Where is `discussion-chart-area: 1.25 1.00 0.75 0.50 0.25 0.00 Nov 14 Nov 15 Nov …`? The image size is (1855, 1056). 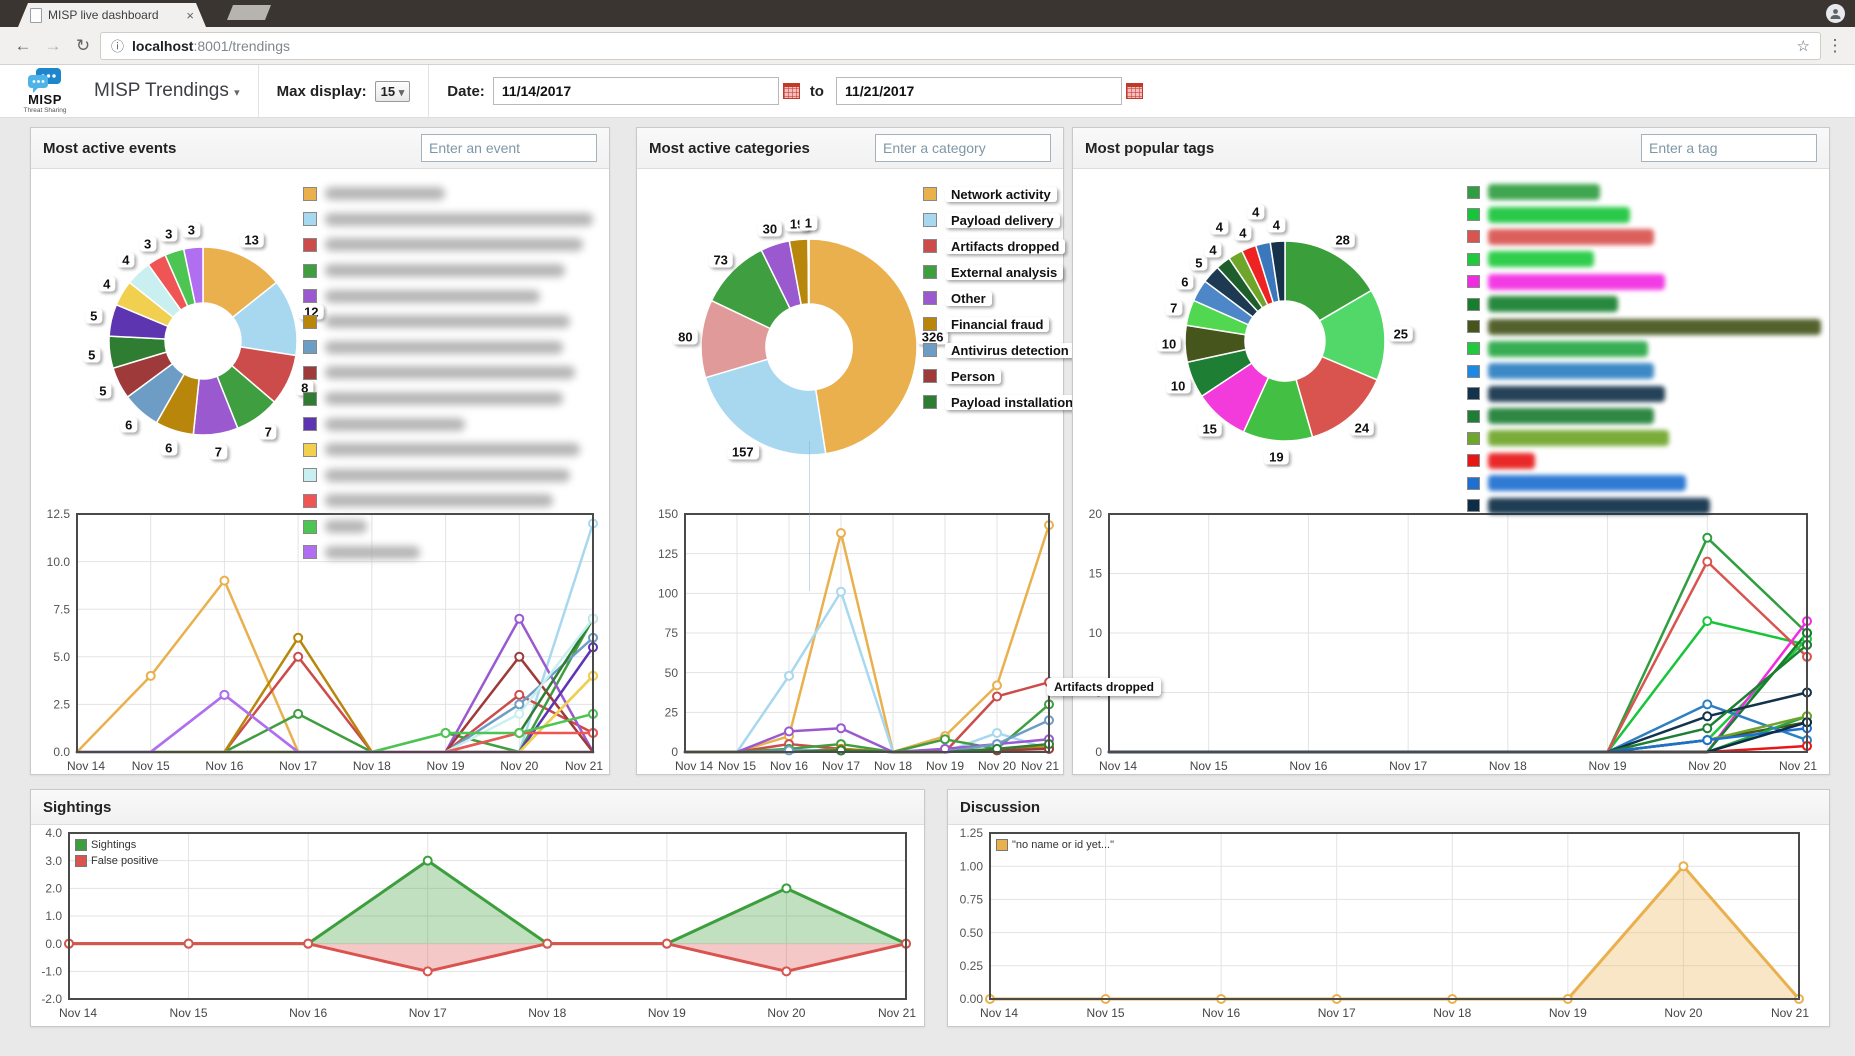 discussion-chart-area: 1.25 1.00 0.75 0.50 0.25 0.00 Nov 14 Nov 15 Nov … is located at coordinates (1390, 927).